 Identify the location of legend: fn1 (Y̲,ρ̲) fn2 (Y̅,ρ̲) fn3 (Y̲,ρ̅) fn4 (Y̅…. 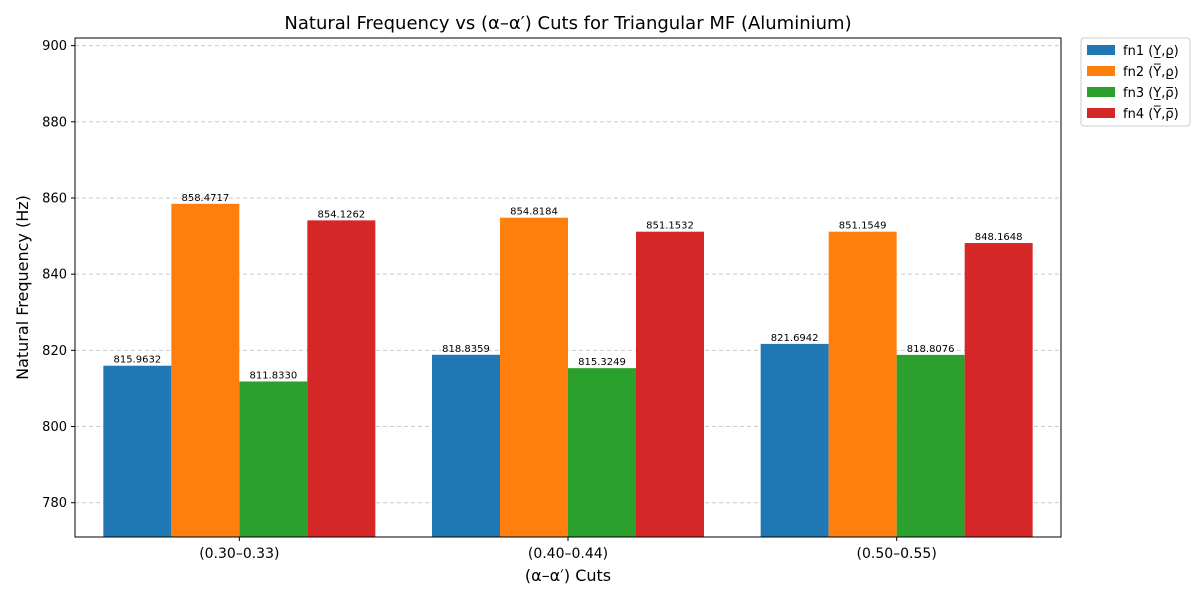
(1135, 82).